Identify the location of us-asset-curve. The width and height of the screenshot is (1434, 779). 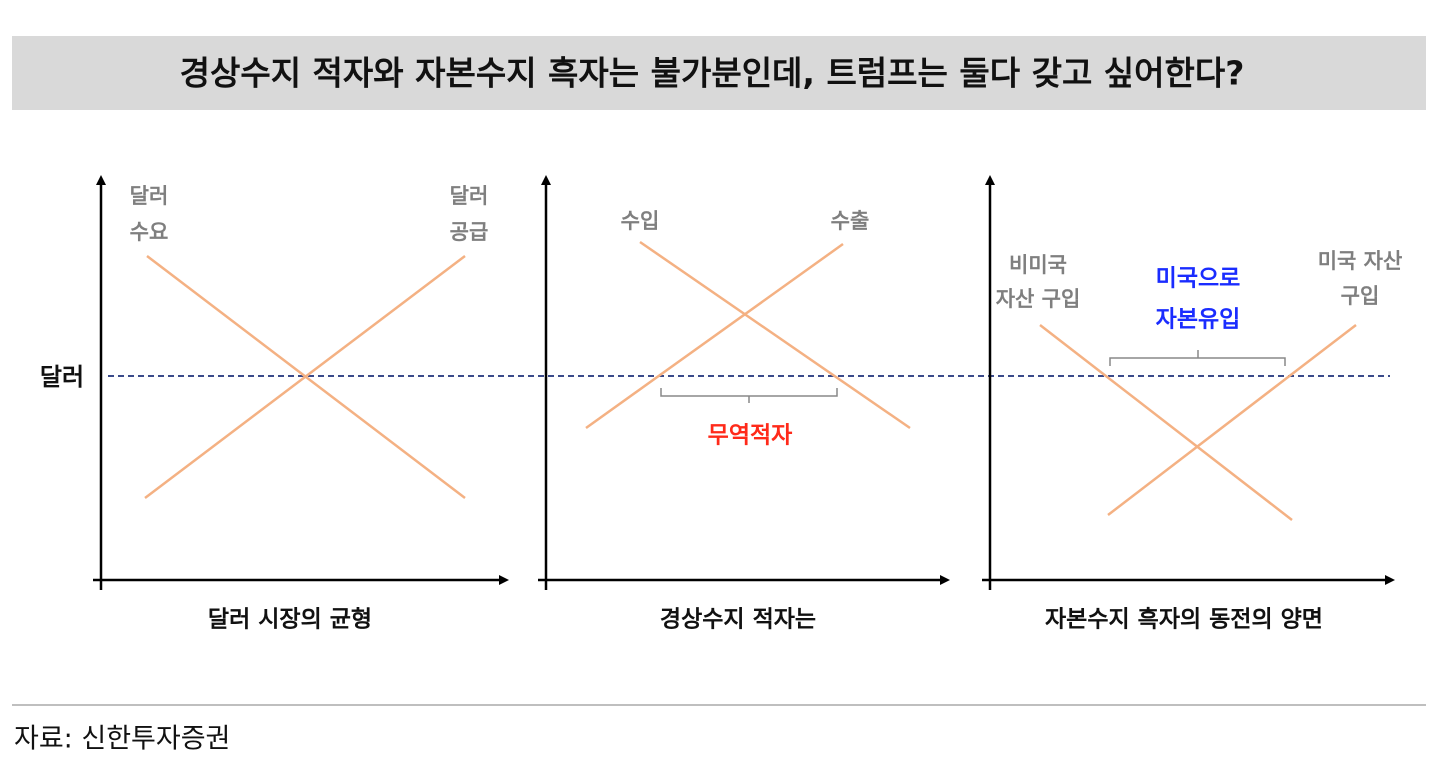
(1232, 420).